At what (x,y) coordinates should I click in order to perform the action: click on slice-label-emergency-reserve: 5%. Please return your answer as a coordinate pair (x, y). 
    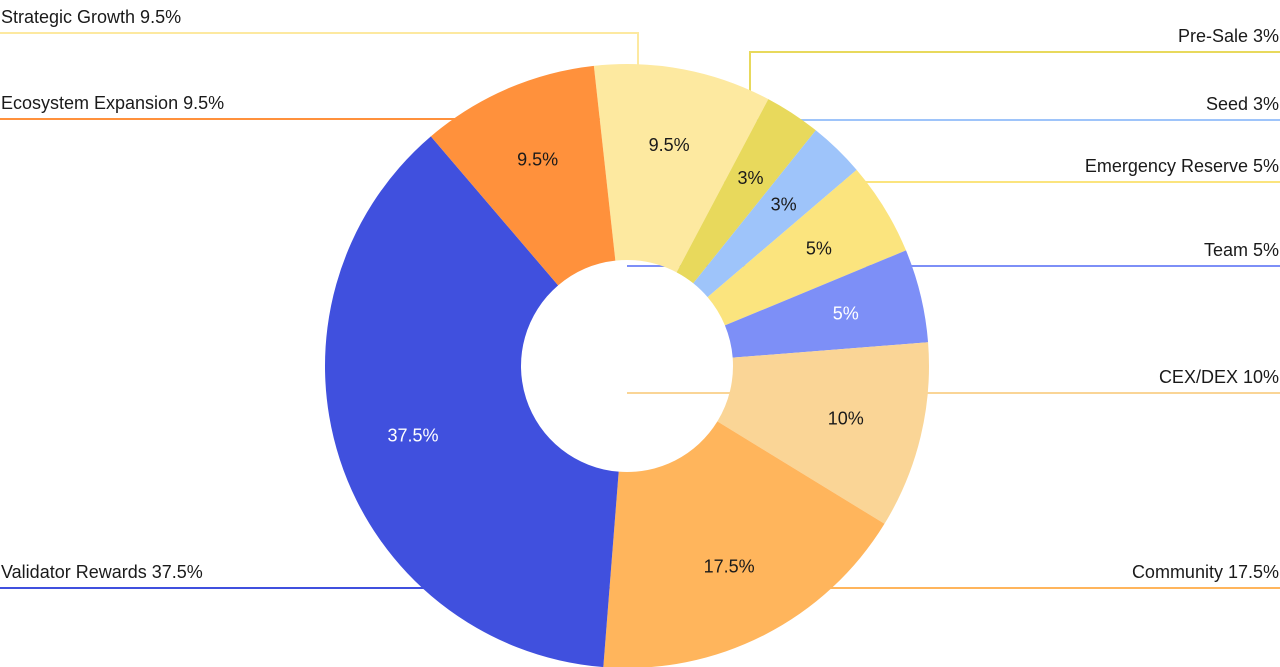
    Looking at the image, I should click on (819, 248).